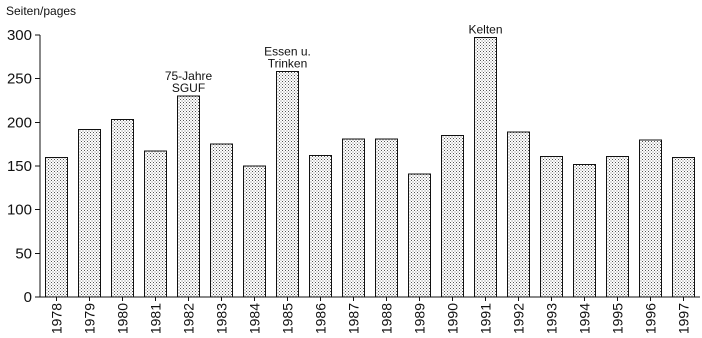  I want to click on annotation-1982-line: SGUF, so click(188, 88).